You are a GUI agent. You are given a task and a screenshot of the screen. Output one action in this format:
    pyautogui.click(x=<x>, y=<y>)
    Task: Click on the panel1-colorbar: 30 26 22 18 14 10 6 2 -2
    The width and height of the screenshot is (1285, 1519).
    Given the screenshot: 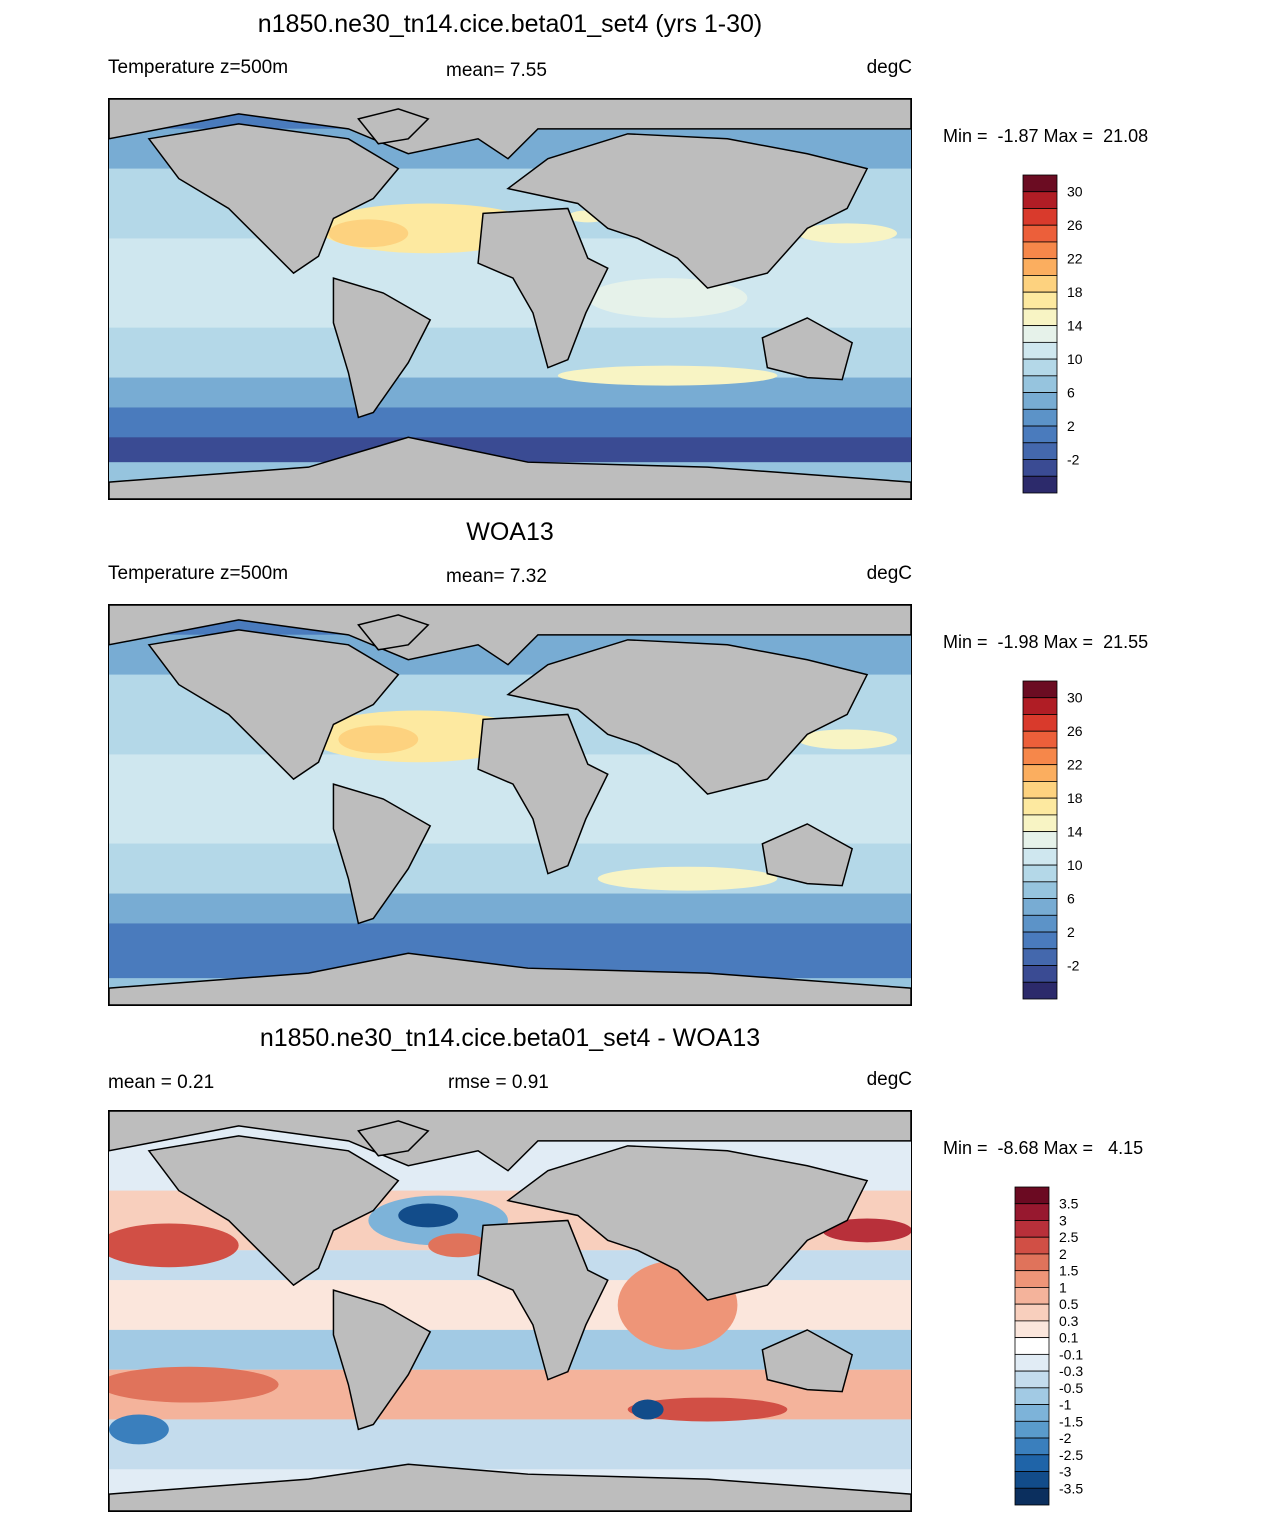 What is the action you would take?
    pyautogui.click(x=1087, y=334)
    